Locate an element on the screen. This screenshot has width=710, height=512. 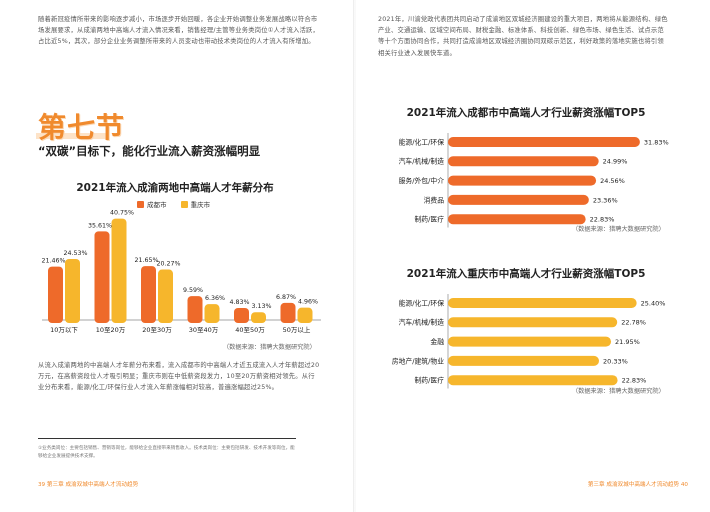
data-label: 35.61% is located at coordinates (100, 225).